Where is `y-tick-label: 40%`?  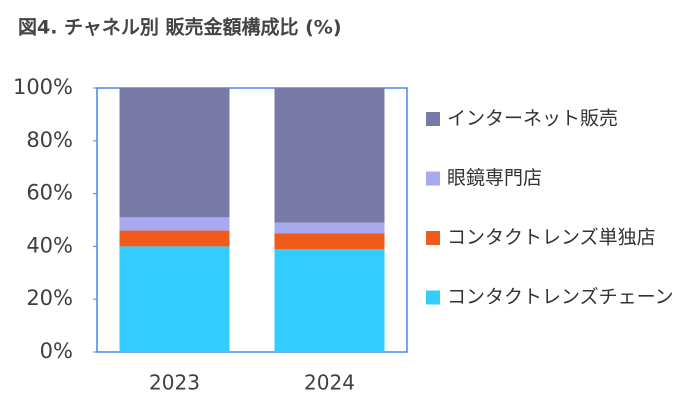
y-tick-label: 40% is located at coordinates (49, 245).